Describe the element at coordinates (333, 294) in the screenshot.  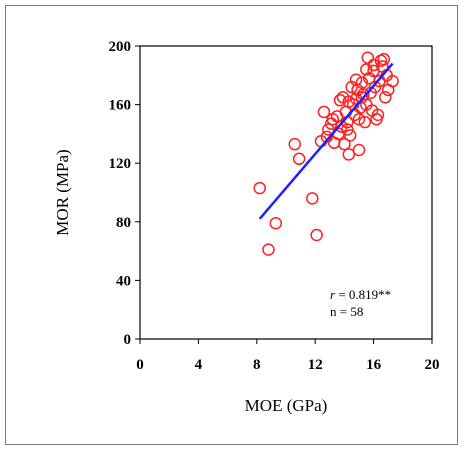
I see `r-symbol: r` at that location.